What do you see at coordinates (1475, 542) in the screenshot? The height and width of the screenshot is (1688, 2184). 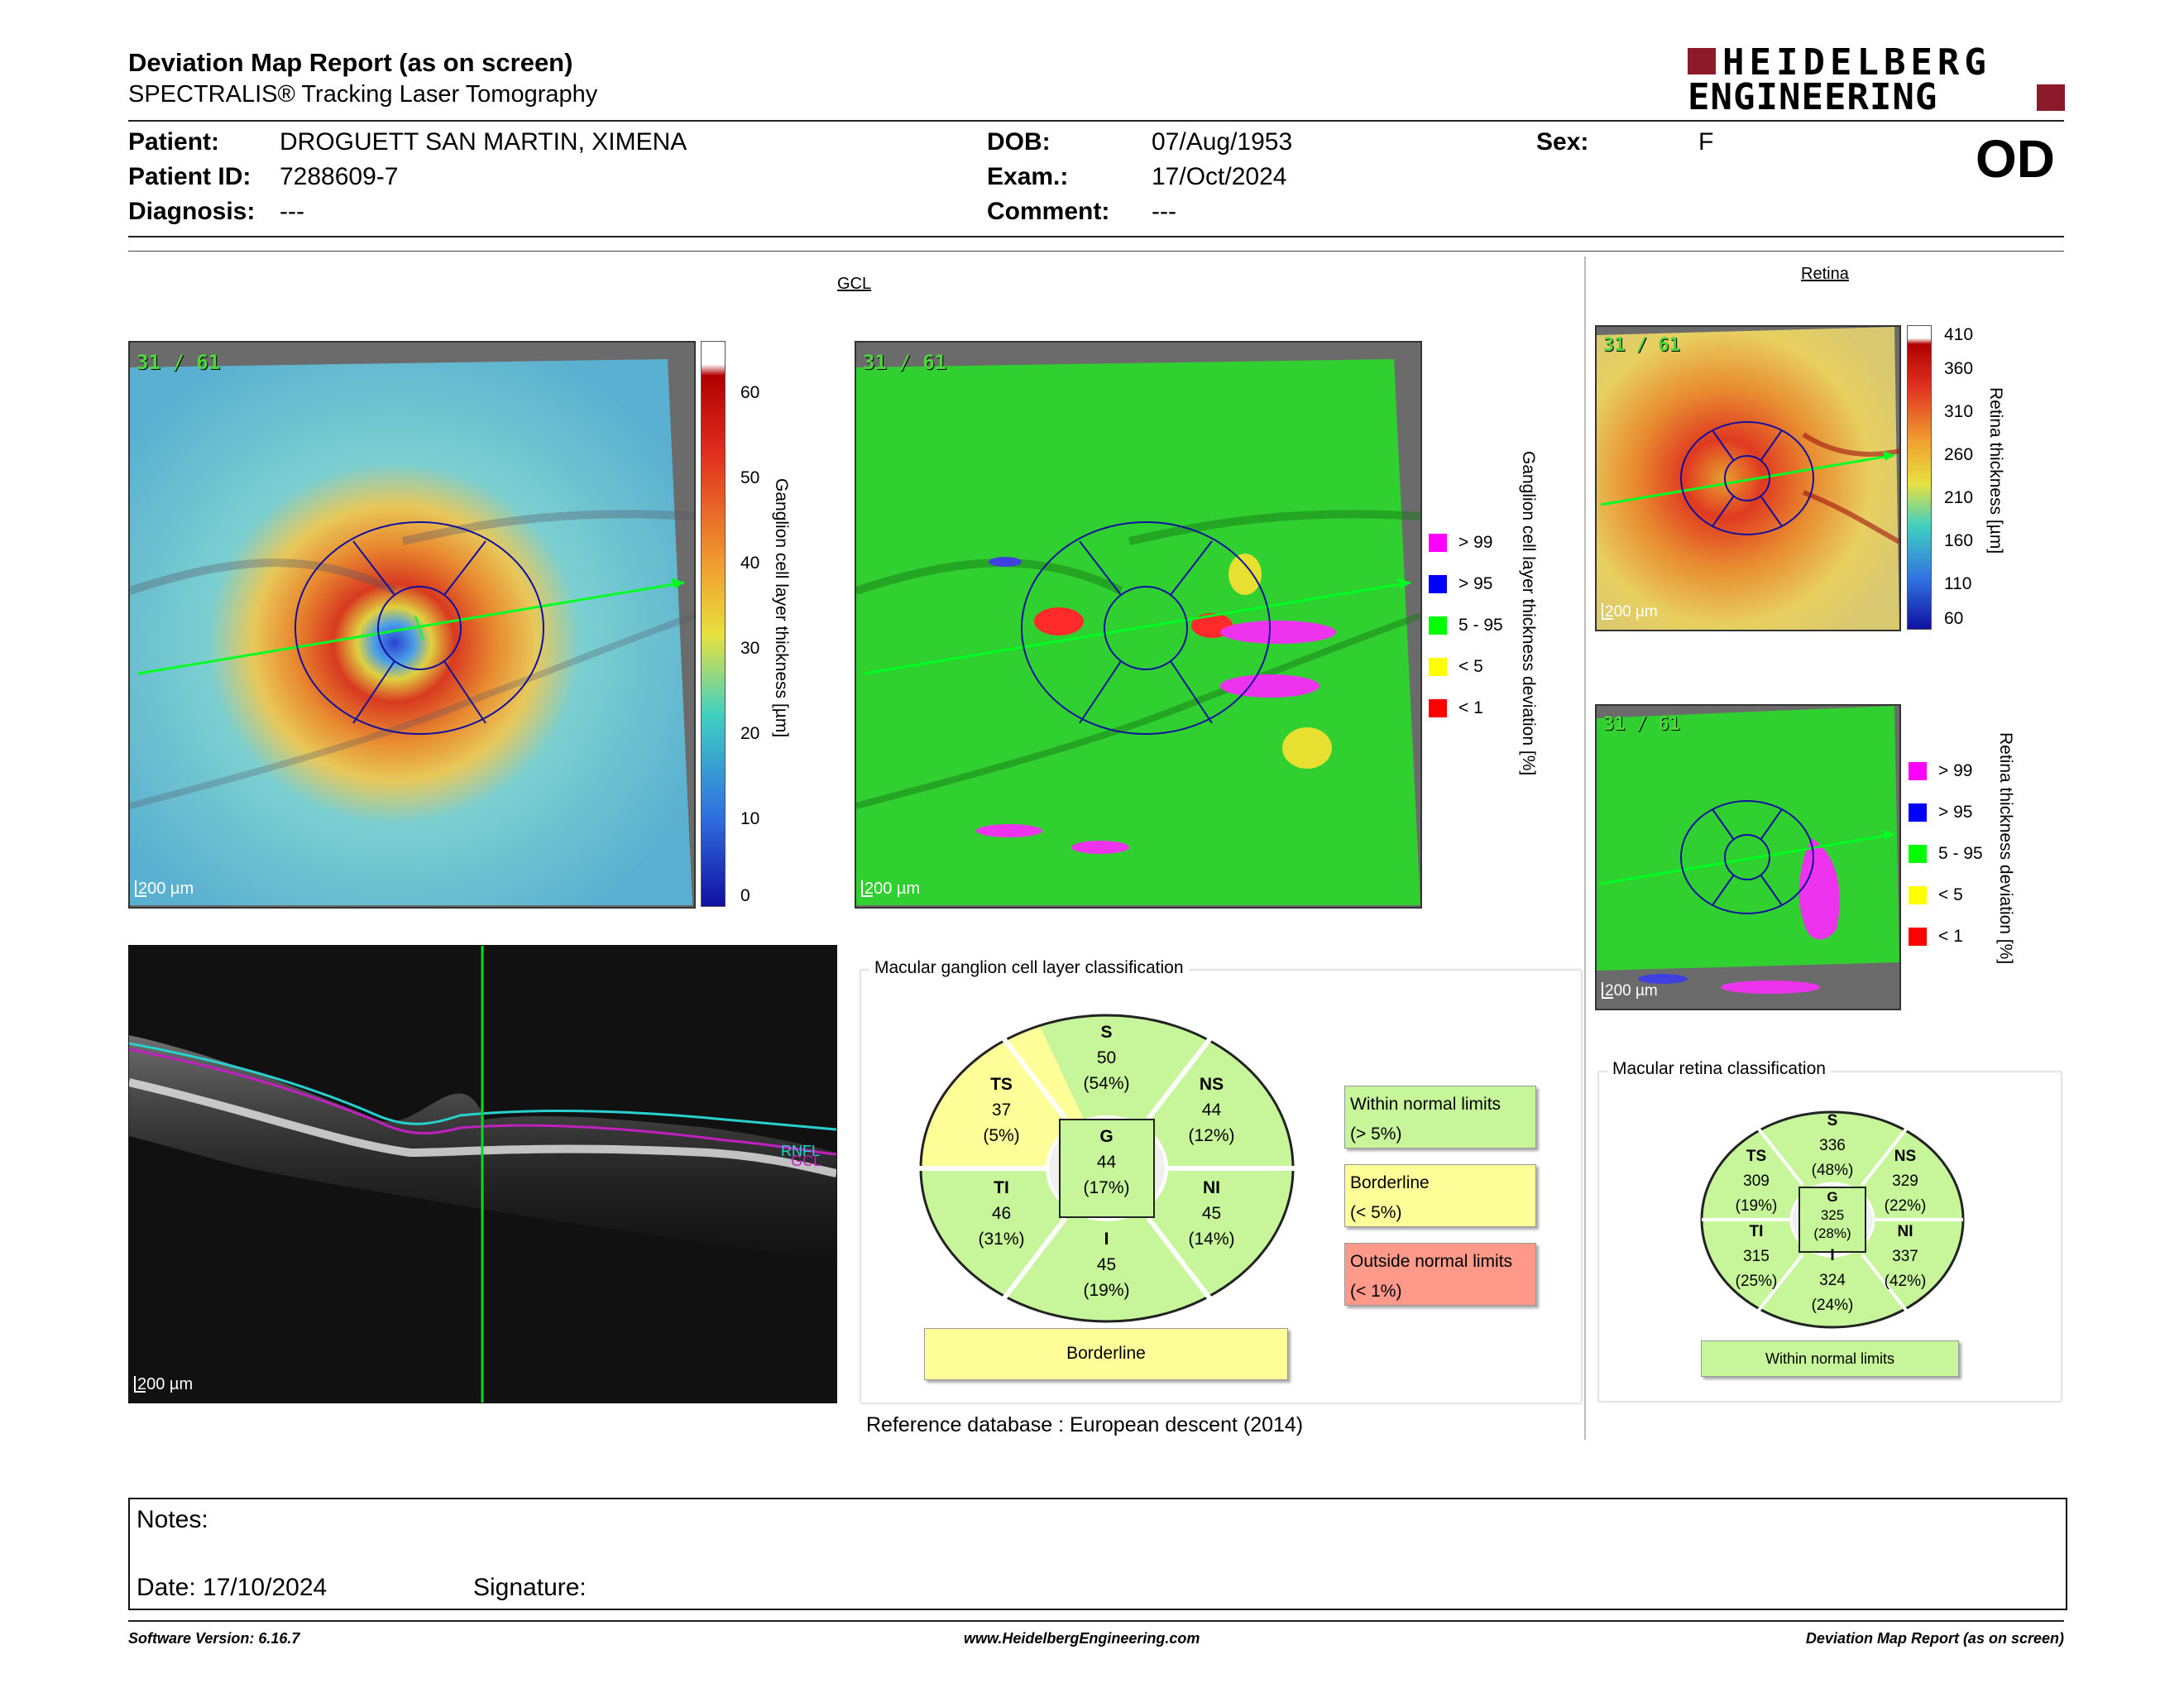 I see `gcl-legend-gt99-label: > 99` at bounding box center [1475, 542].